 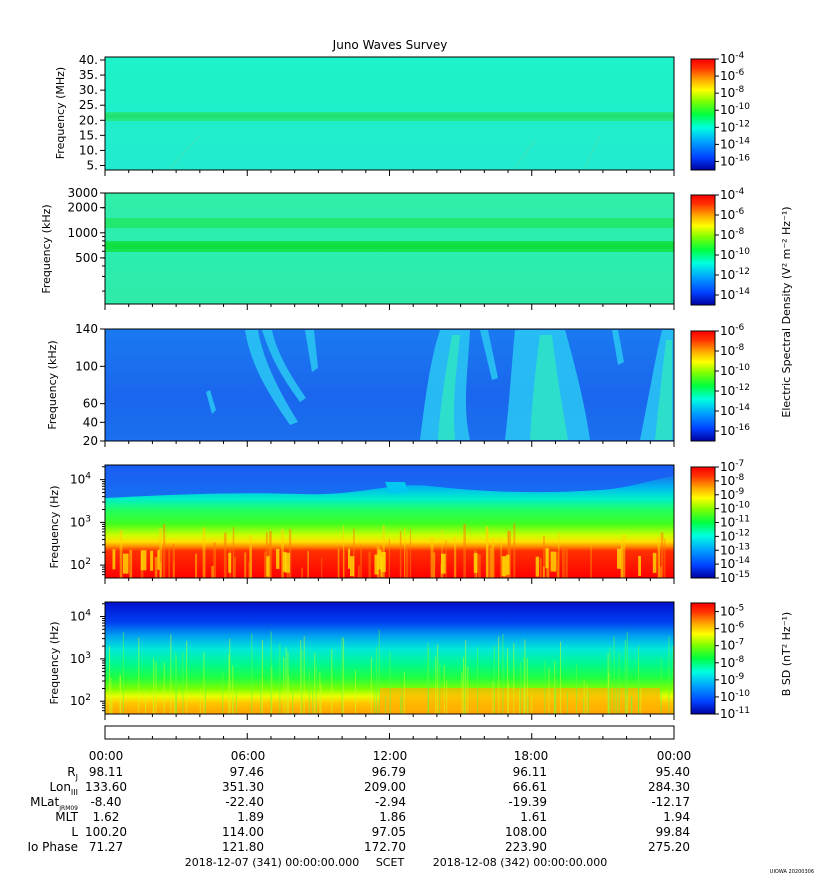 I want to click on panel-4-colorbar-label: 10-12, so click(x=735, y=535).